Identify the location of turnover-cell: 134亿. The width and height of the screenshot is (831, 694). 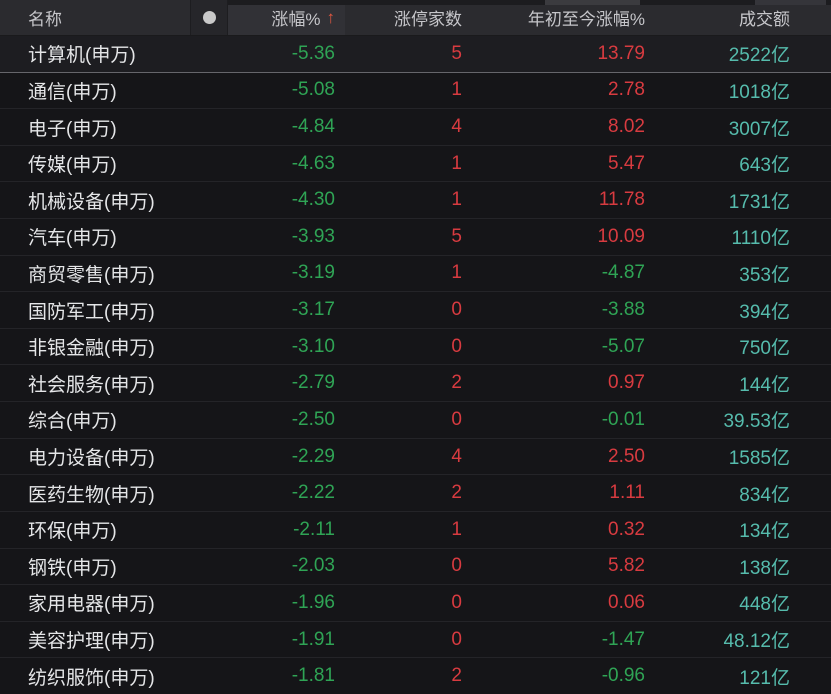
(743, 530).